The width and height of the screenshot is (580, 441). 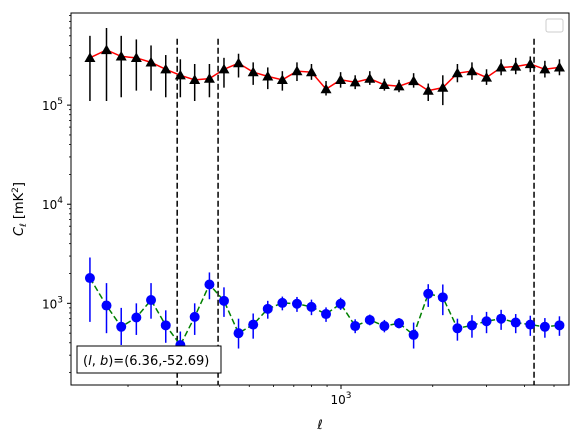 I want to click on x-tick-label: 103, so click(x=340, y=399).